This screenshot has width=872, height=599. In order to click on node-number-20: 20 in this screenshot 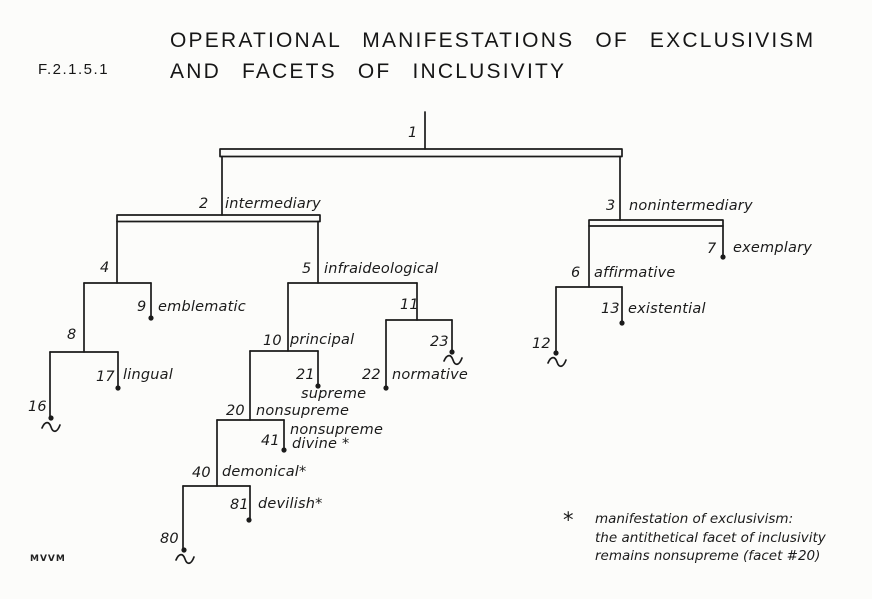, I will do `click(235, 411)`.